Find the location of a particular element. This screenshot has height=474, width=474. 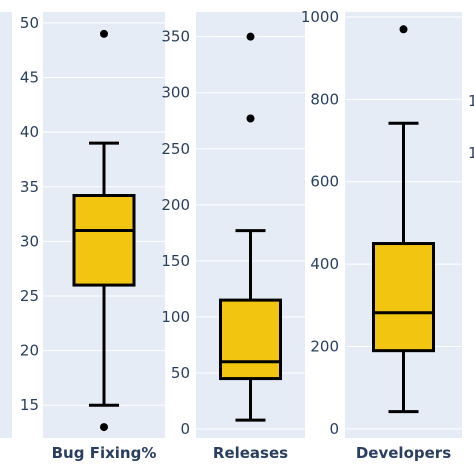

y-tick-label: 350 is located at coordinates (175, 37).